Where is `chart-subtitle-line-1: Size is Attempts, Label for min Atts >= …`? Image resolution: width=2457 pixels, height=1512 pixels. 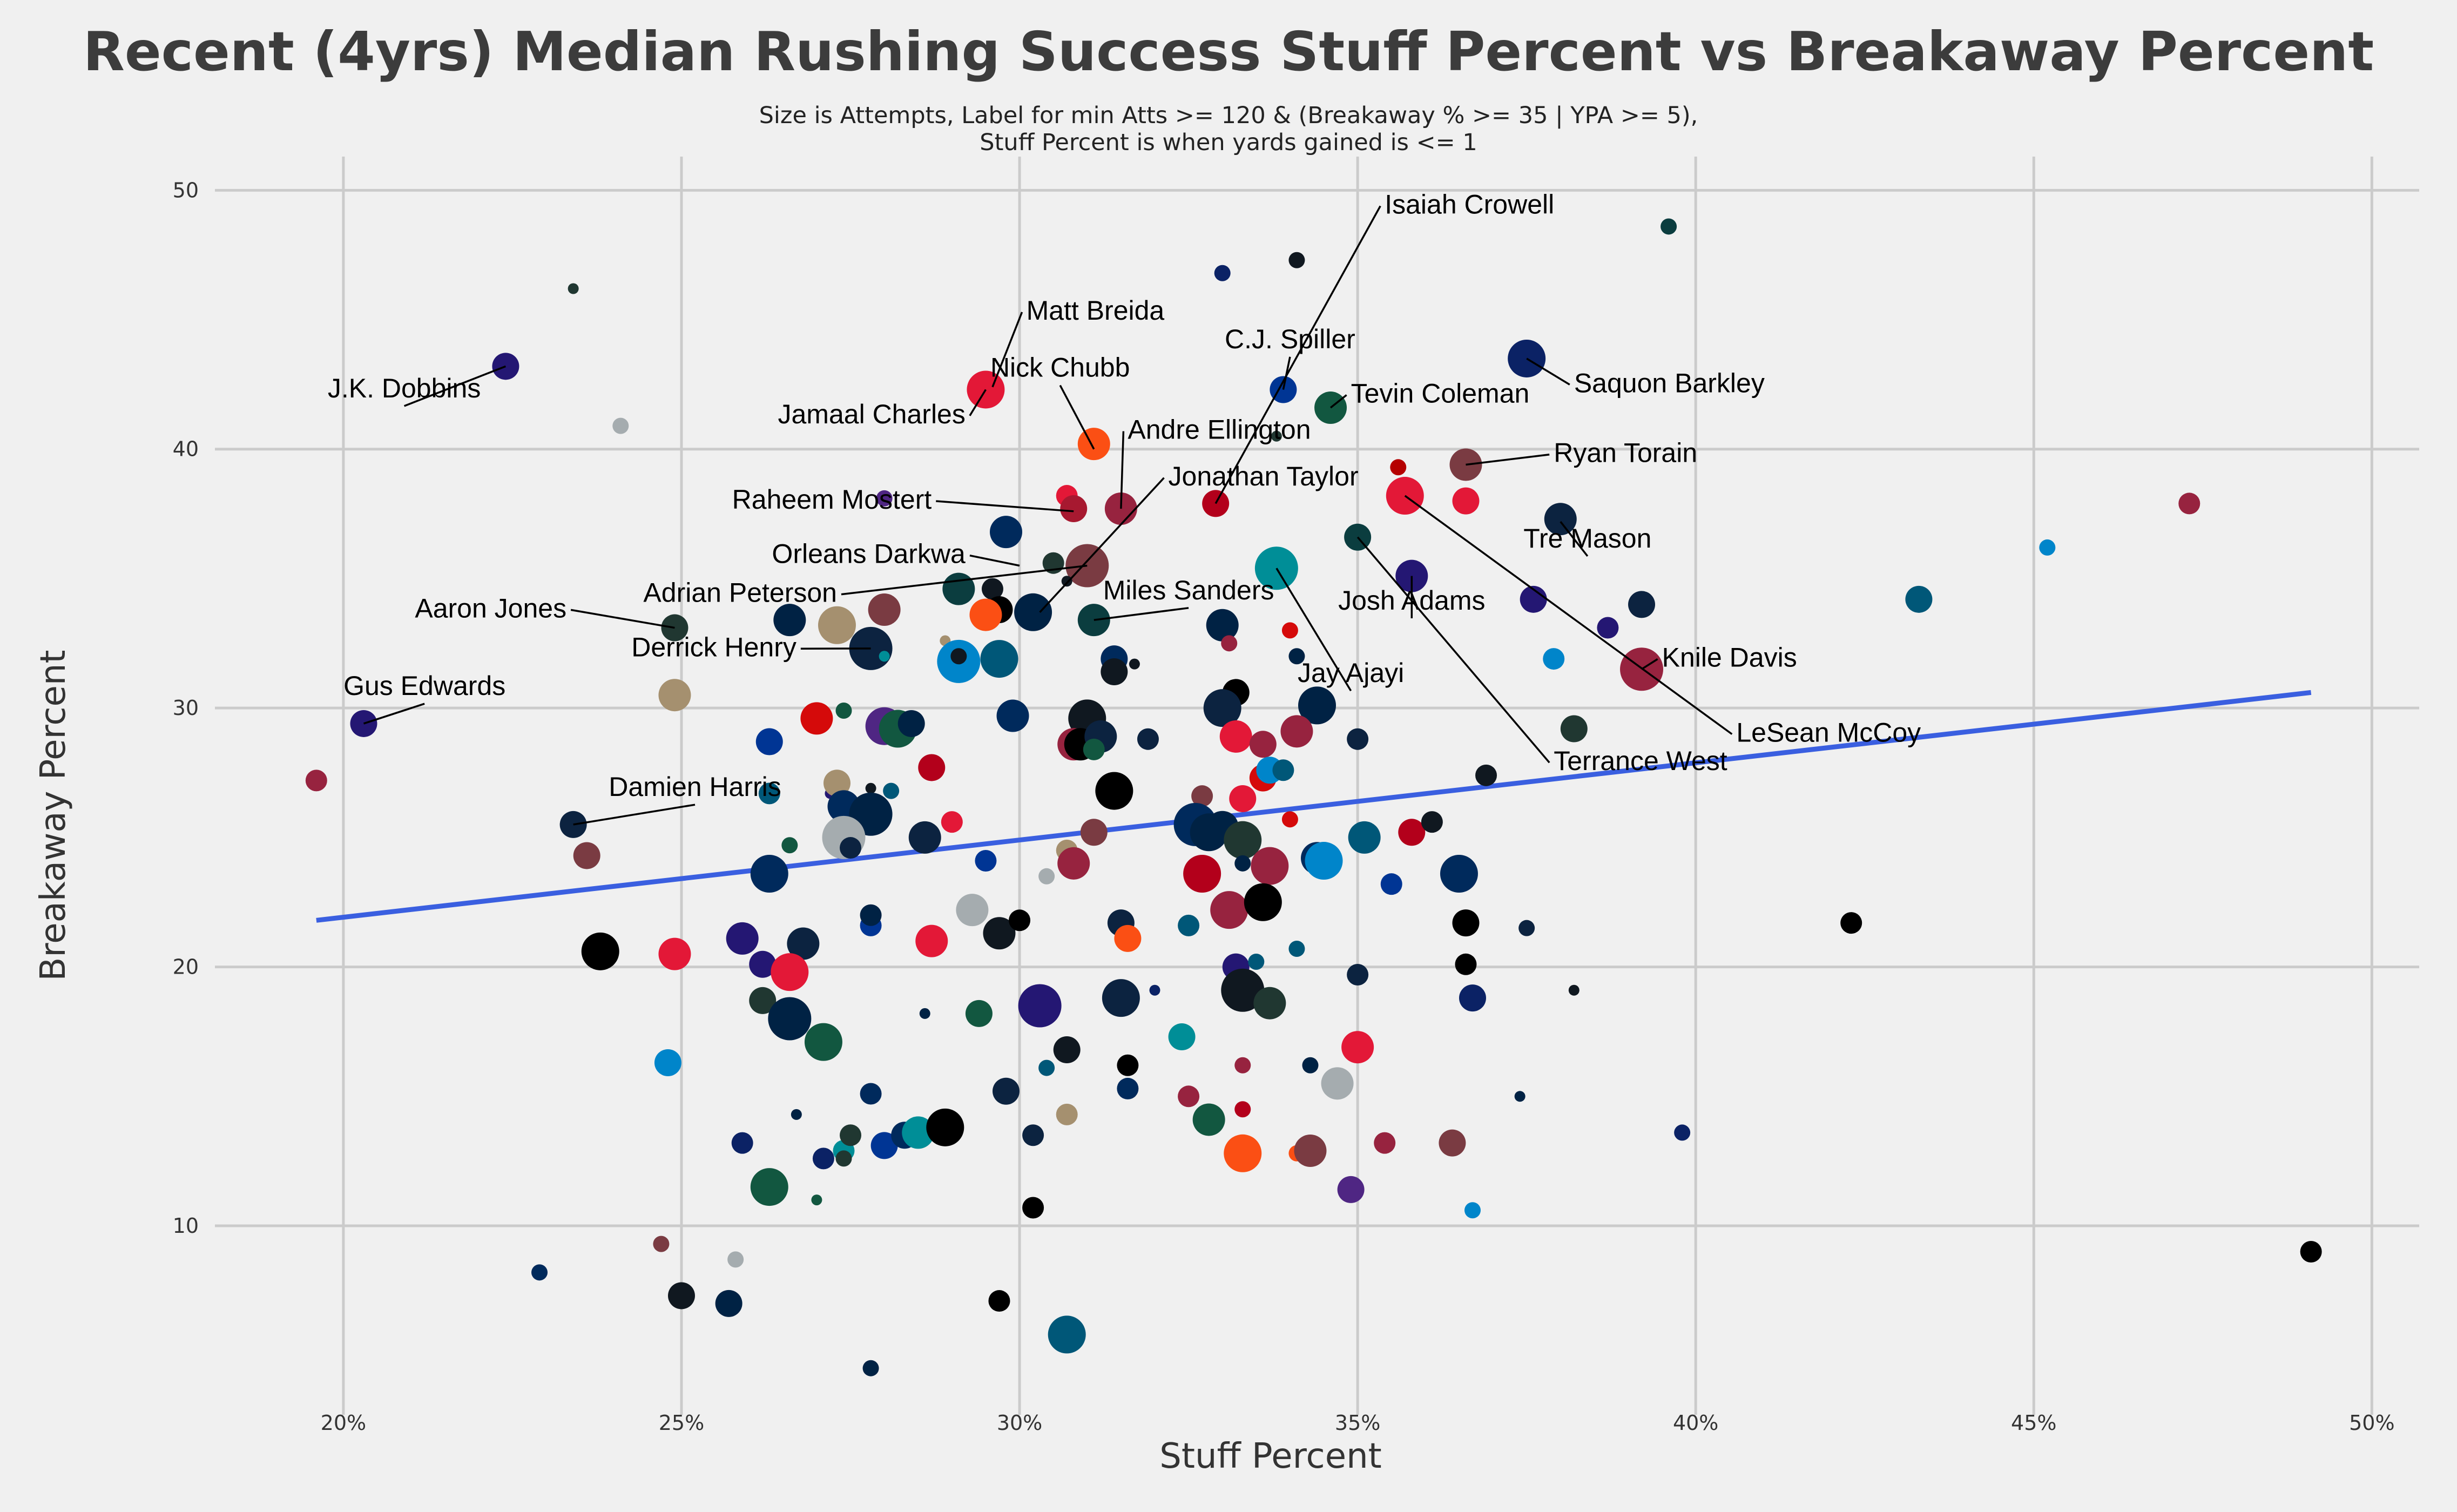 chart-subtitle-line-1: Size is Attempts, Label for min Atts >= … is located at coordinates (1228, 115).